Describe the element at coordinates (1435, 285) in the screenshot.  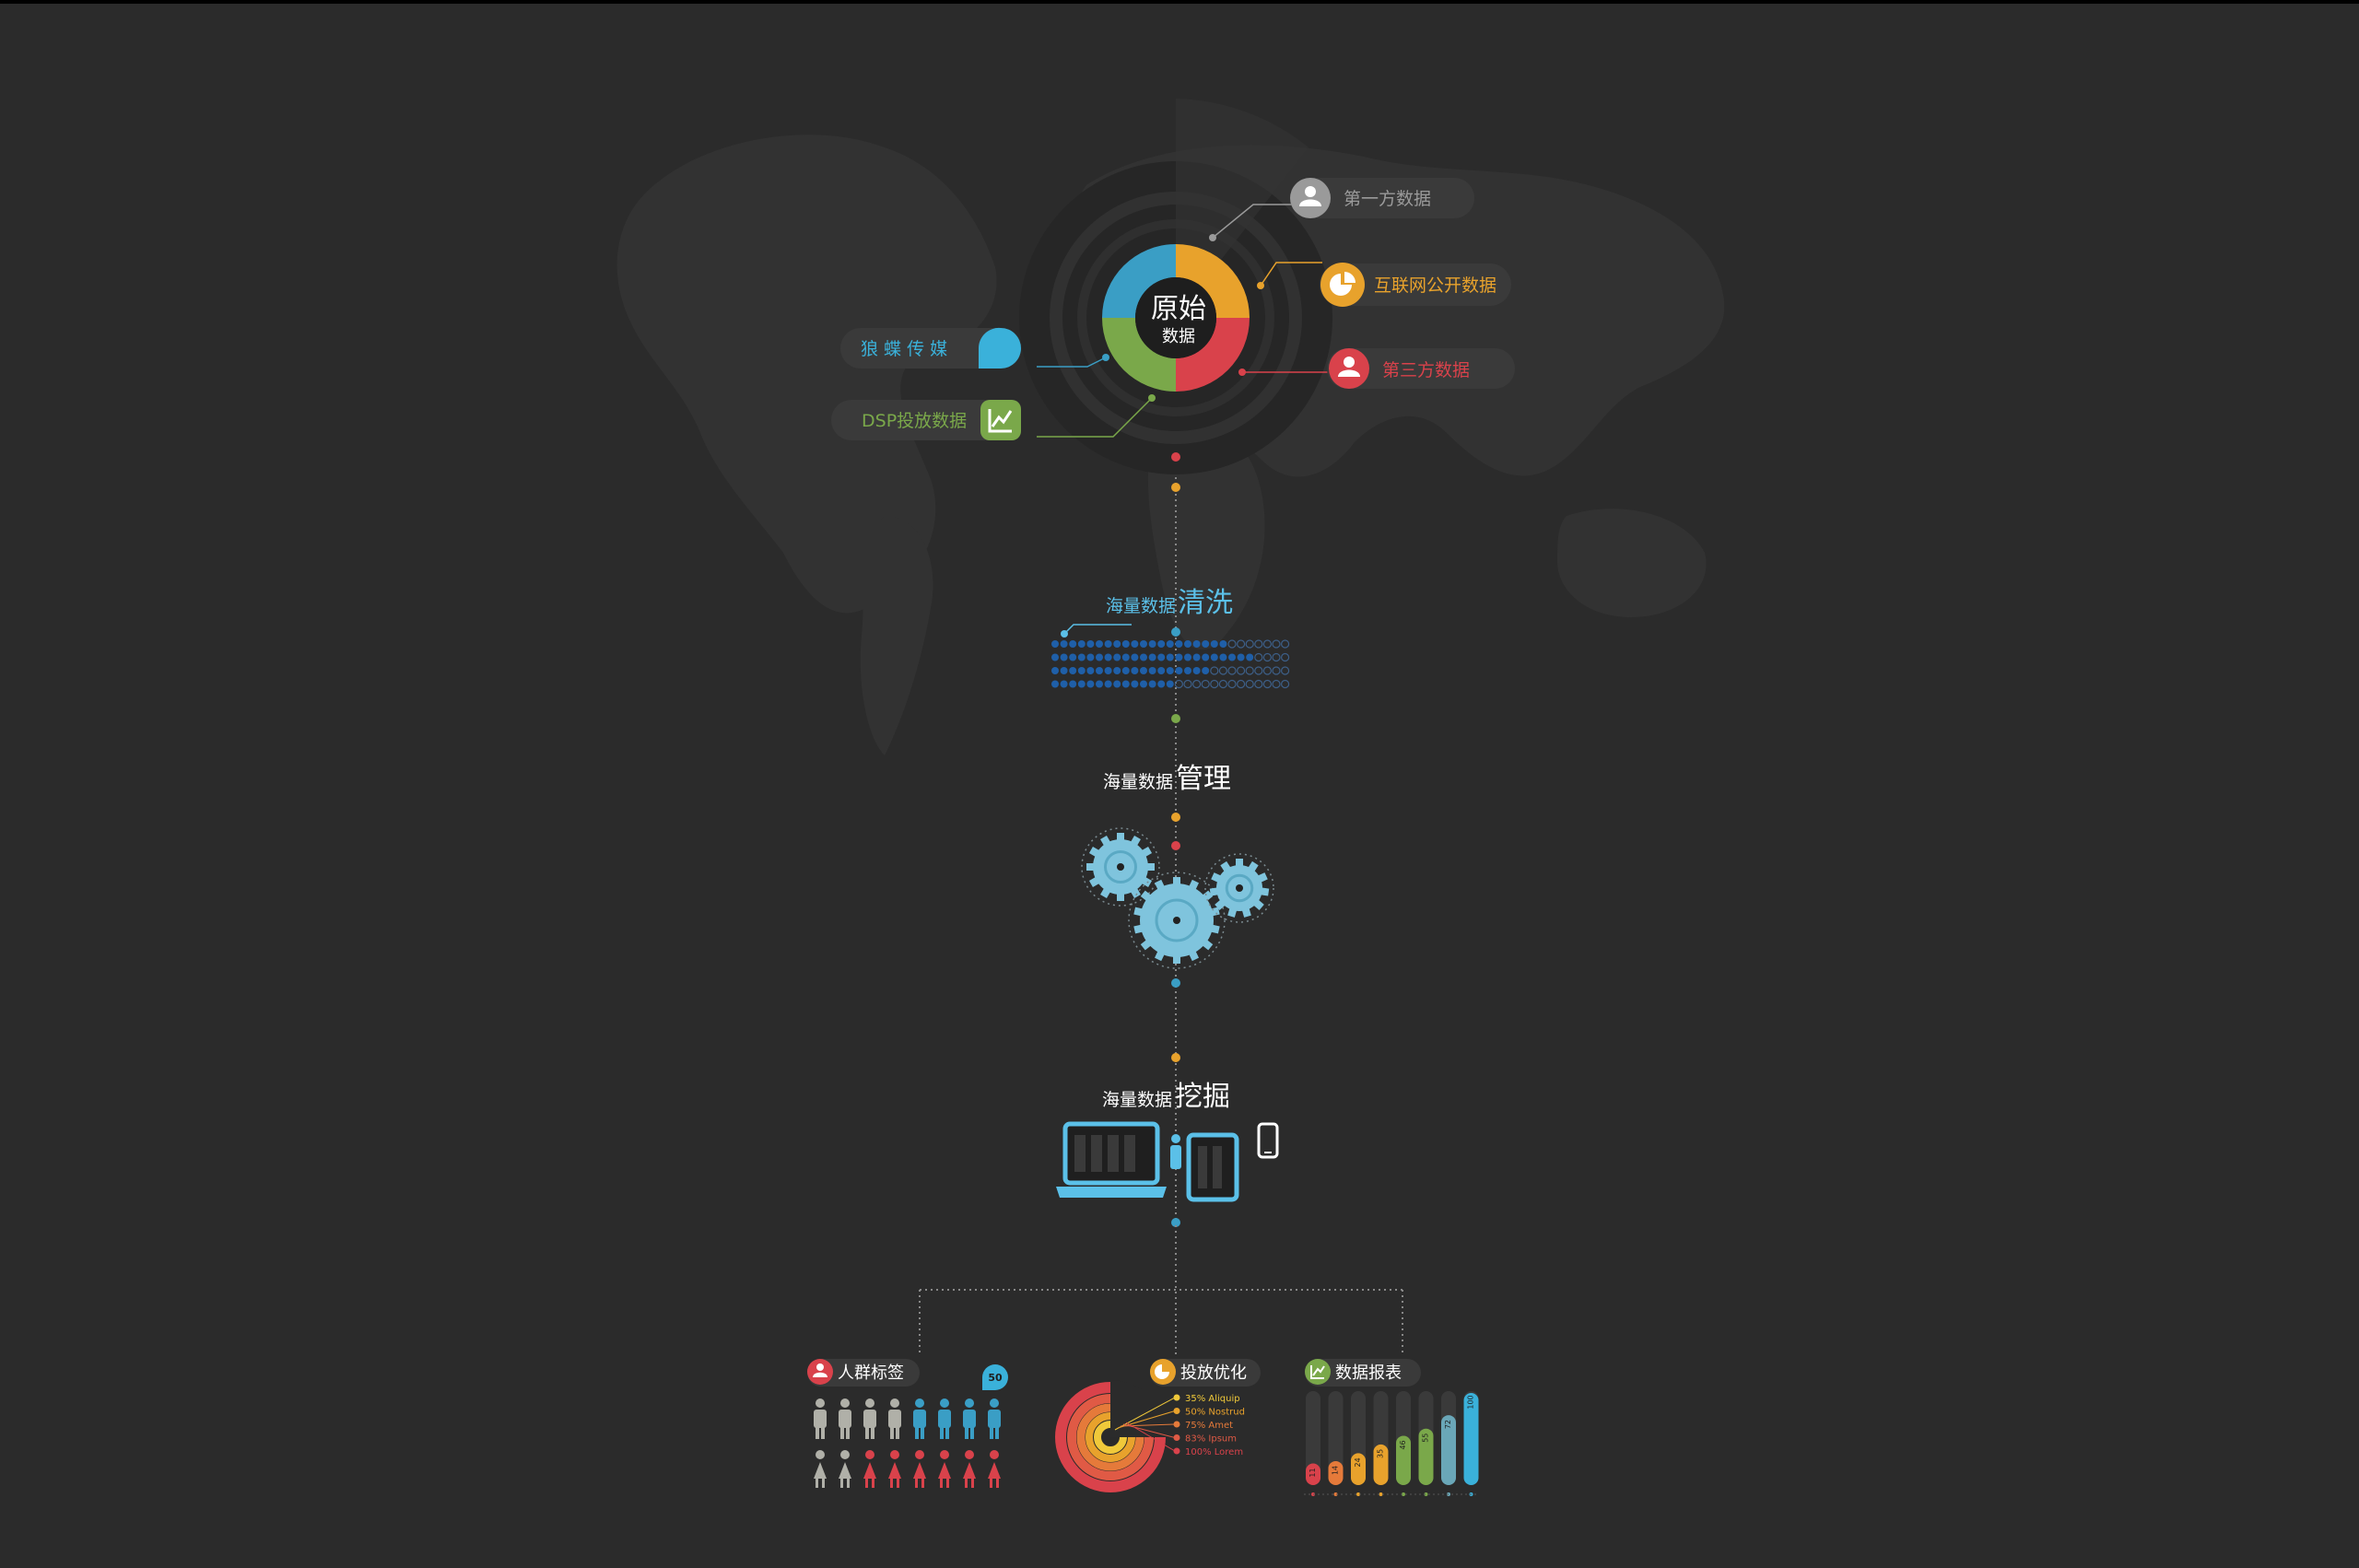
I see `source-internet-public-label: 互联网公开数据` at that location.